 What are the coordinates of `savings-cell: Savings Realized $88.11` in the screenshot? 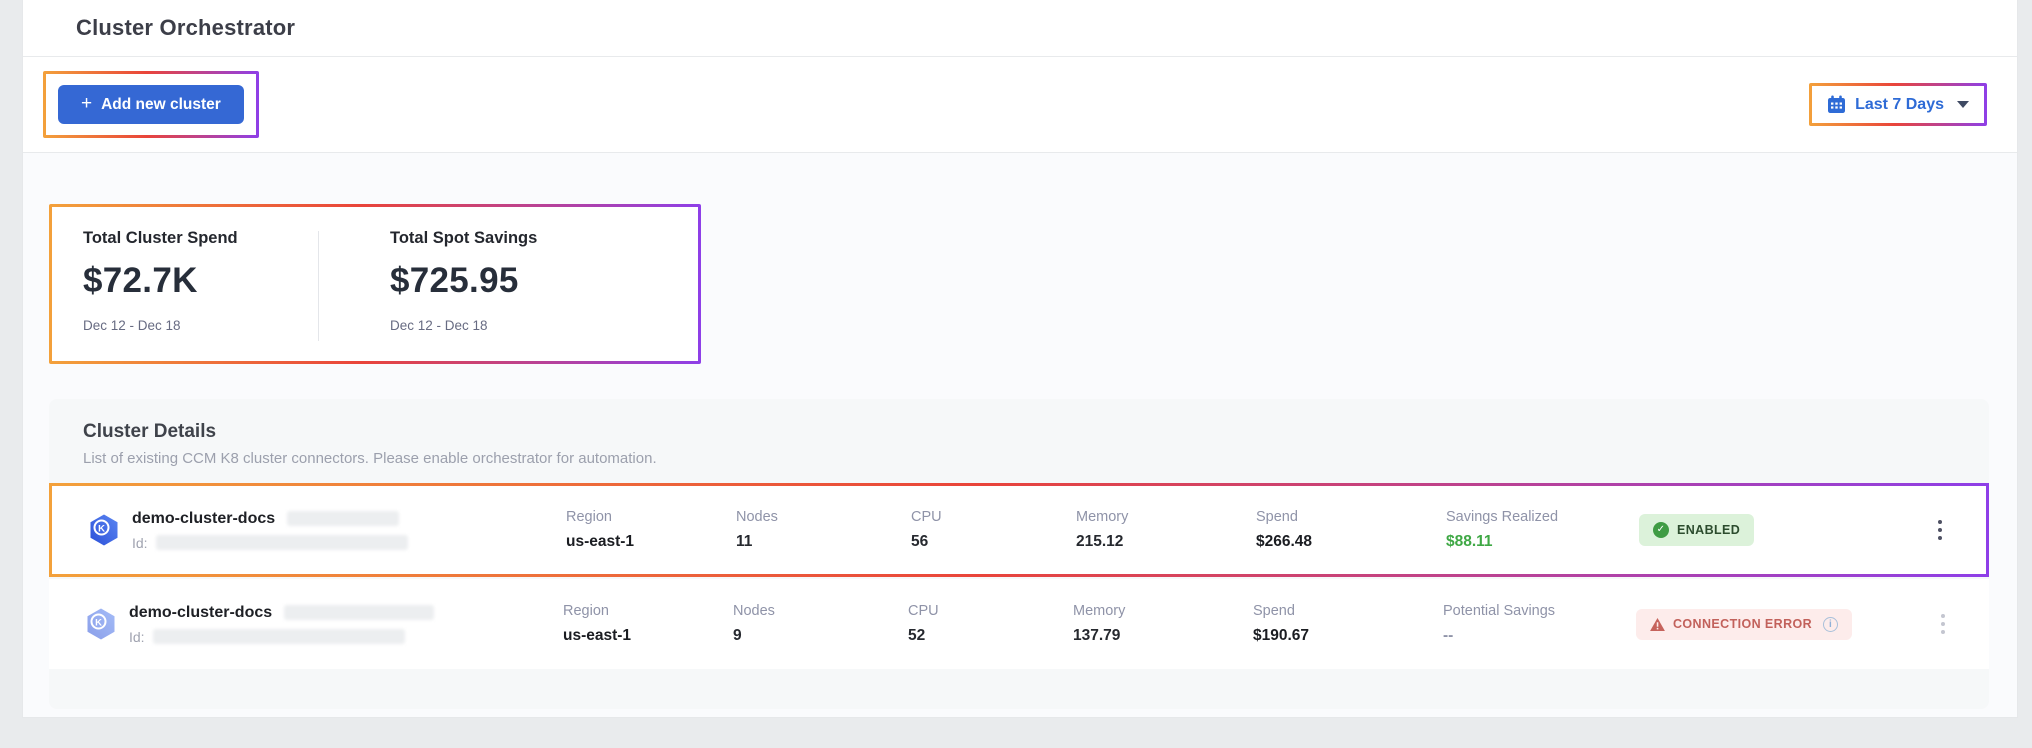 It's located at (1542, 530).